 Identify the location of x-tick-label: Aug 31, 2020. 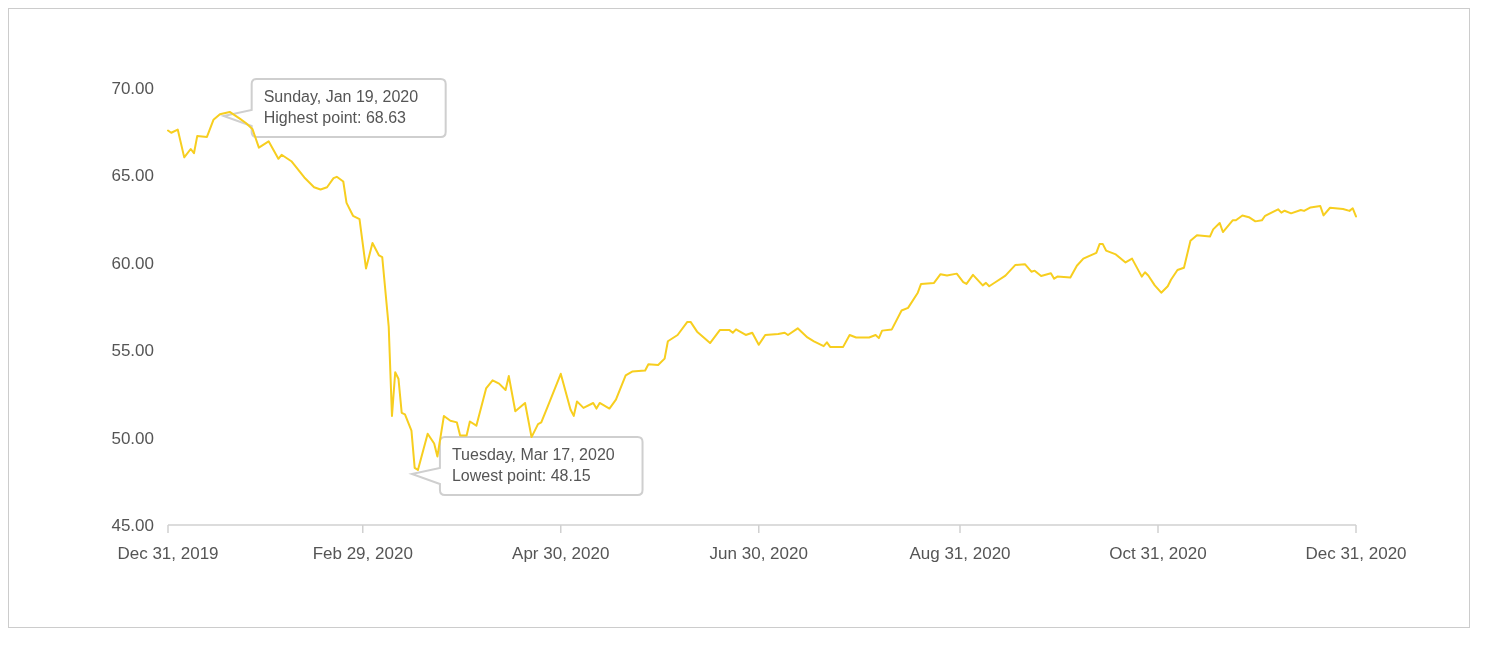
(960, 553).